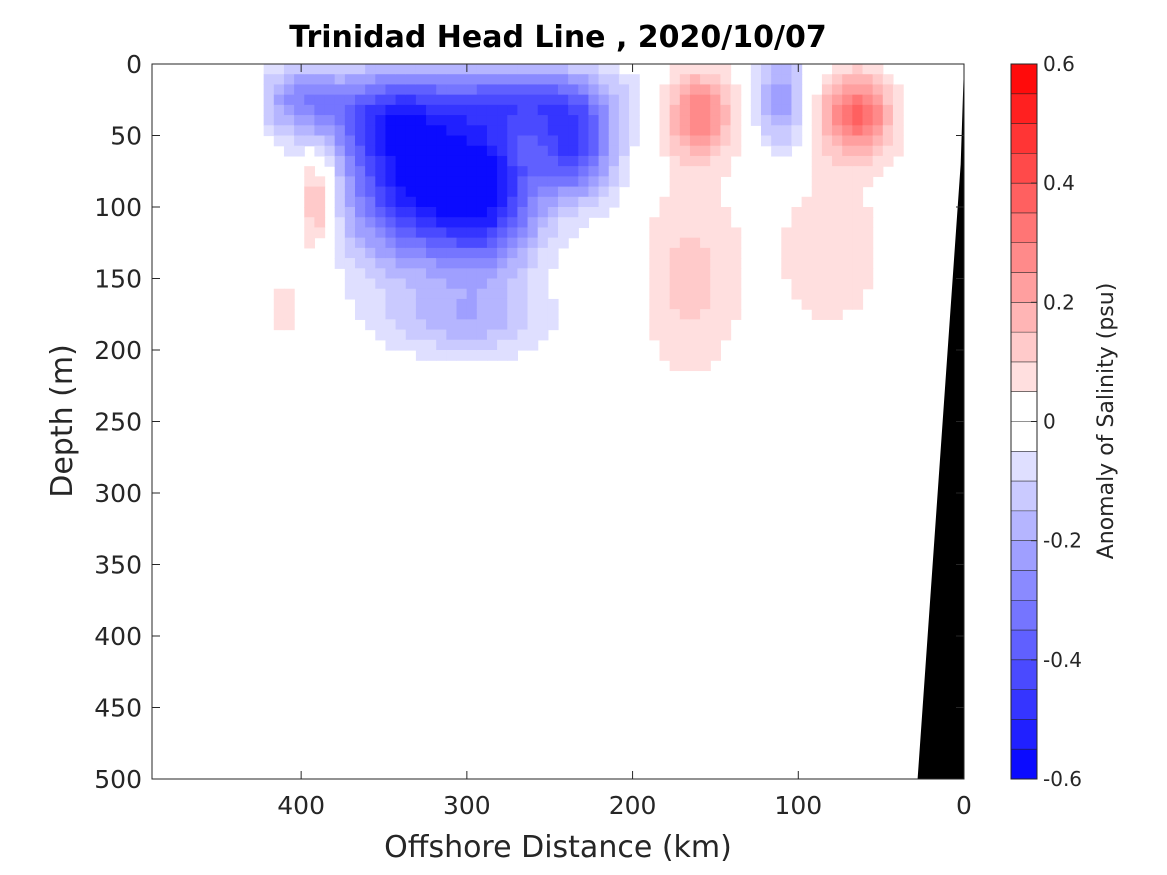 The height and width of the screenshot is (875, 1167). I want to click on colorbar-tick-label: 0.6, so click(1059, 64).